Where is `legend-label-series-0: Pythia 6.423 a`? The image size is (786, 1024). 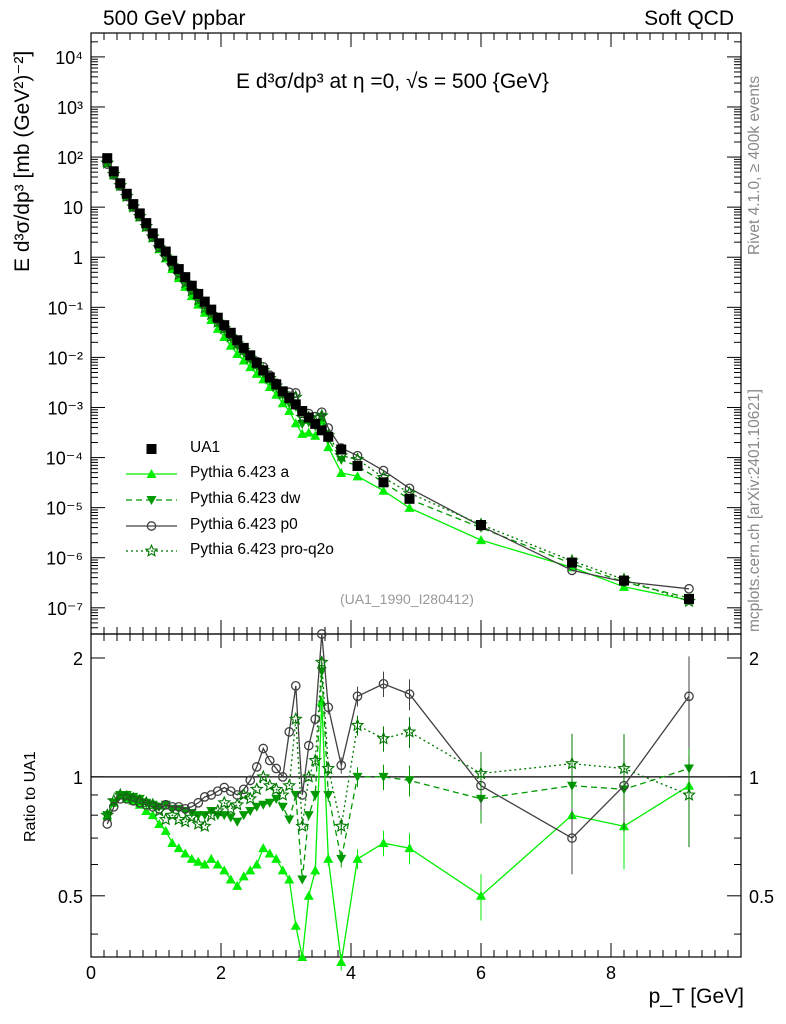 legend-label-series-0: Pythia 6.423 a is located at coordinates (240, 472).